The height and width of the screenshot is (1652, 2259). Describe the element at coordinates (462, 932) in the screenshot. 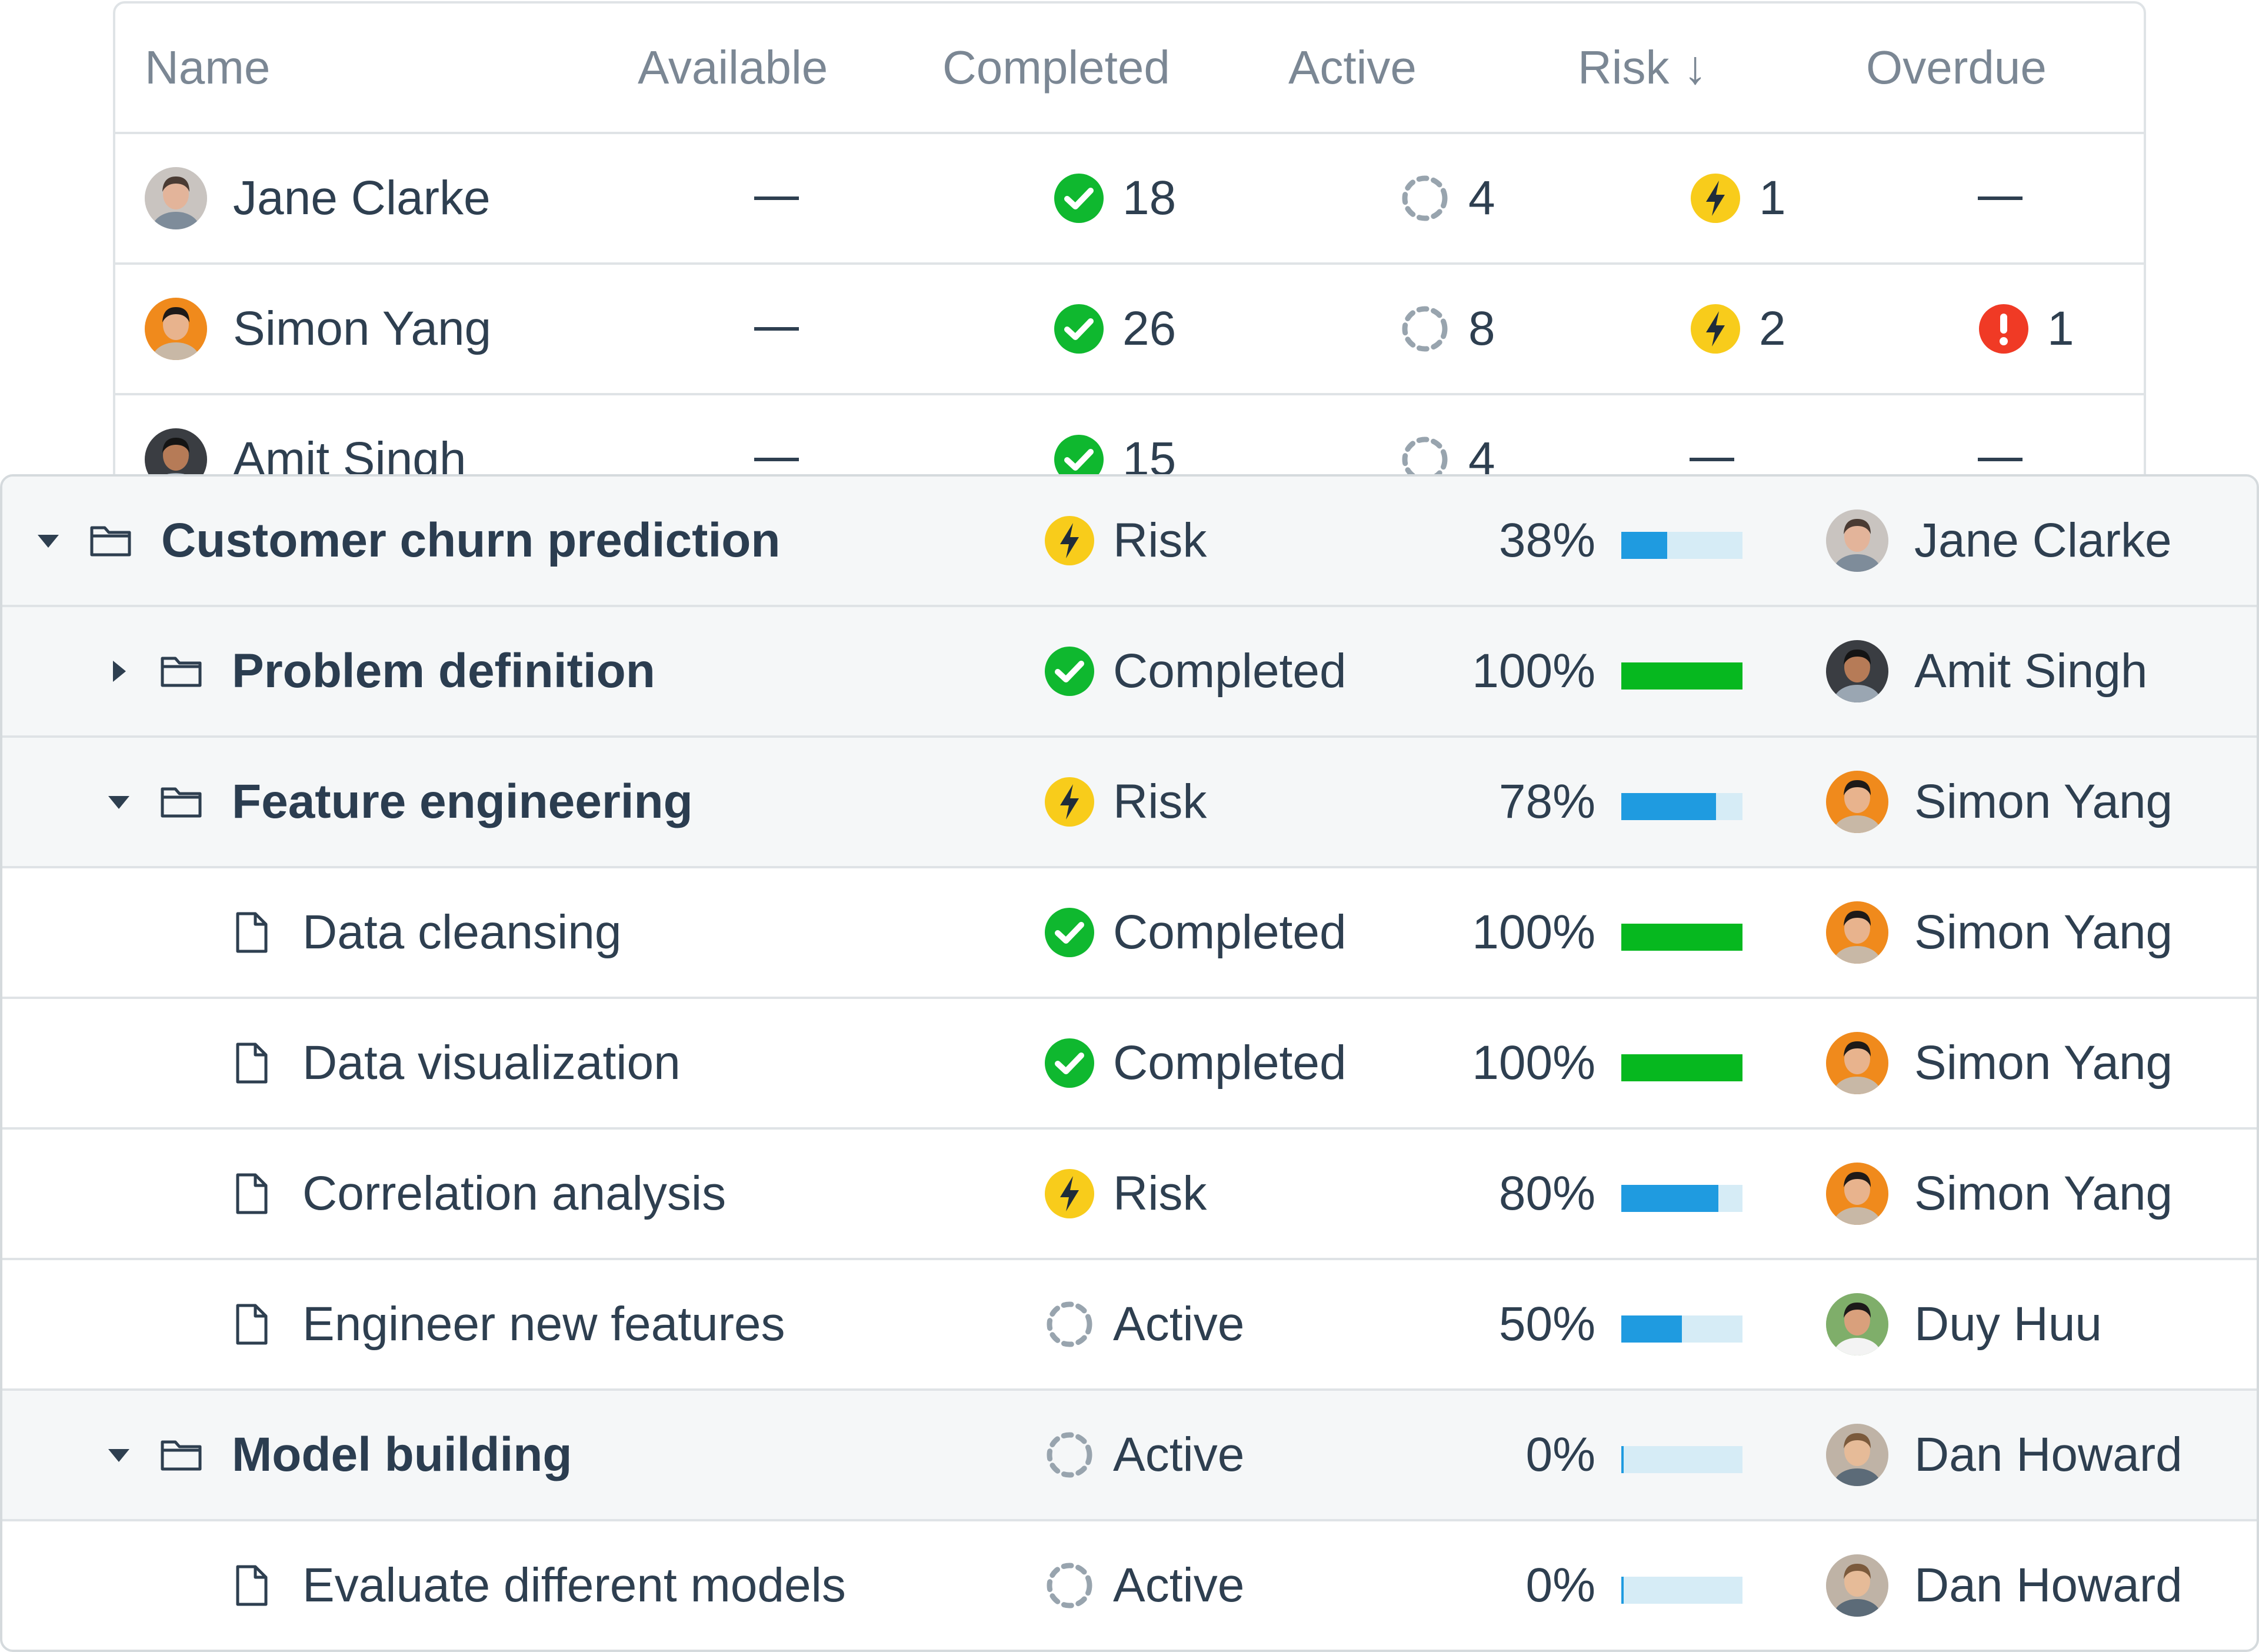

I see `task-name: Data cleansing` at that location.